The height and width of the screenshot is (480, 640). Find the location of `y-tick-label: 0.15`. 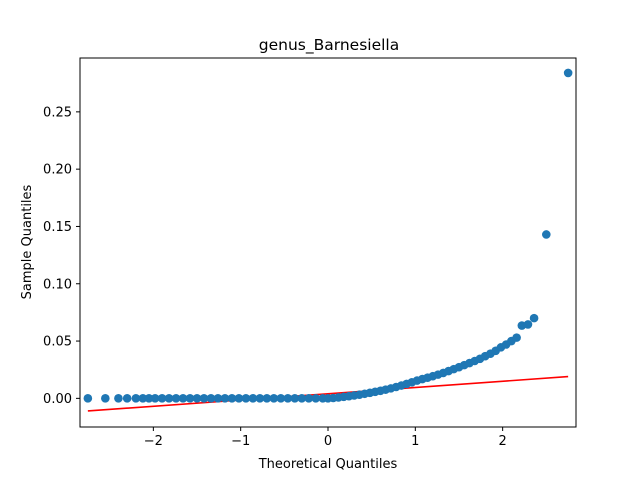

y-tick-label: 0.15 is located at coordinates (57, 227).